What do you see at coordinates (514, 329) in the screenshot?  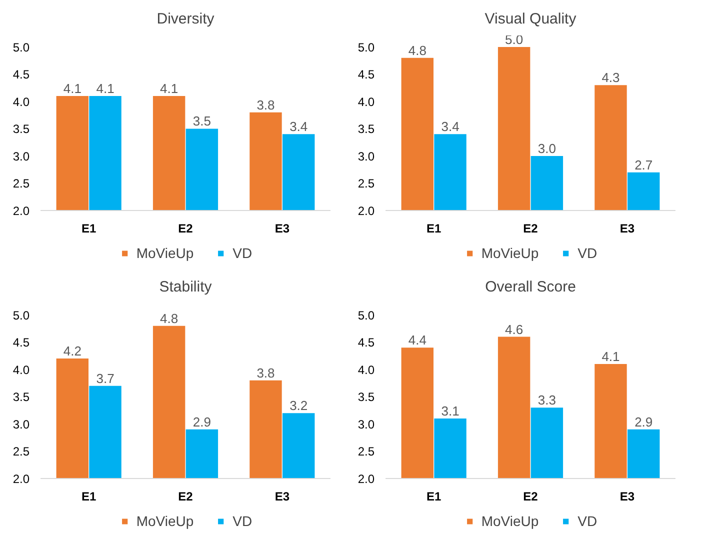 I see `data-label: 4.6` at bounding box center [514, 329].